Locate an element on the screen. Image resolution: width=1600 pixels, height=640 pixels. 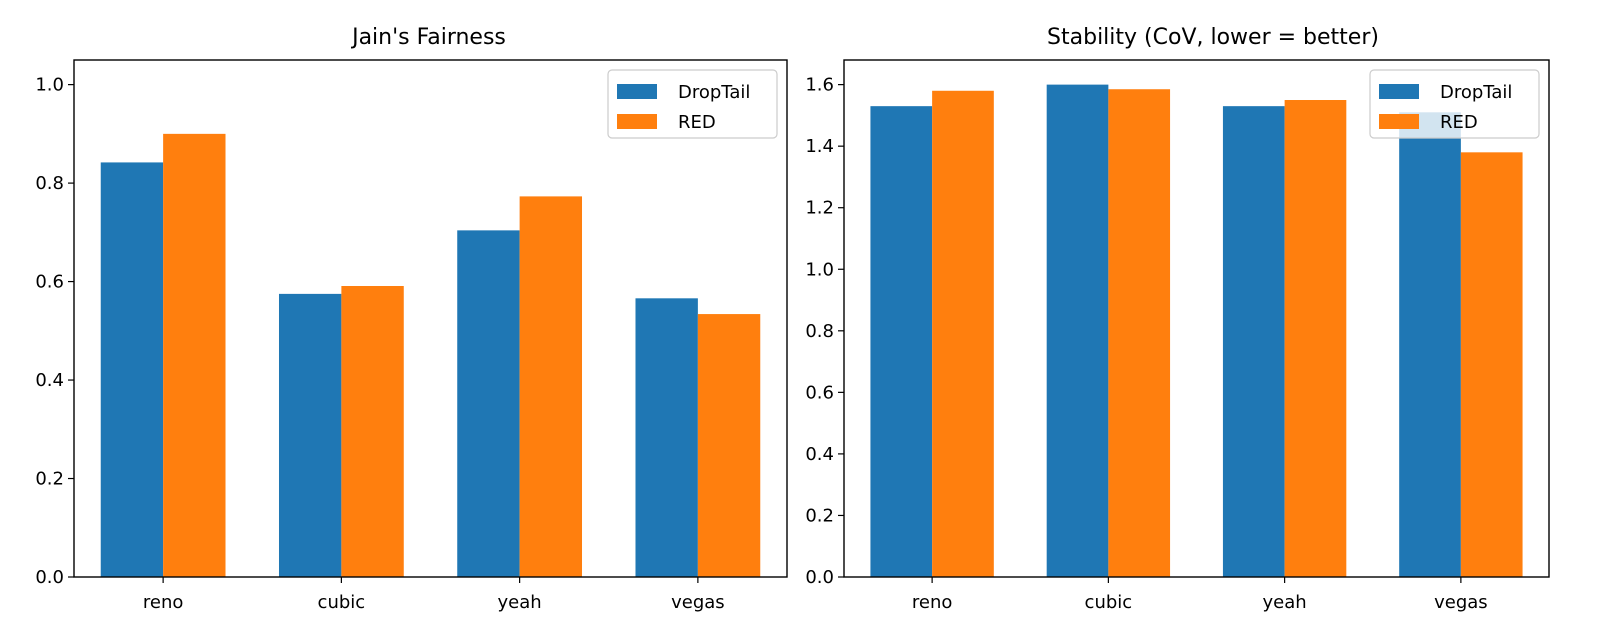
y-axis: 0.0 0.2 0.4 0.6 0.8 1.0 1.2 1.4 1.6 is located at coordinates (824, 331).